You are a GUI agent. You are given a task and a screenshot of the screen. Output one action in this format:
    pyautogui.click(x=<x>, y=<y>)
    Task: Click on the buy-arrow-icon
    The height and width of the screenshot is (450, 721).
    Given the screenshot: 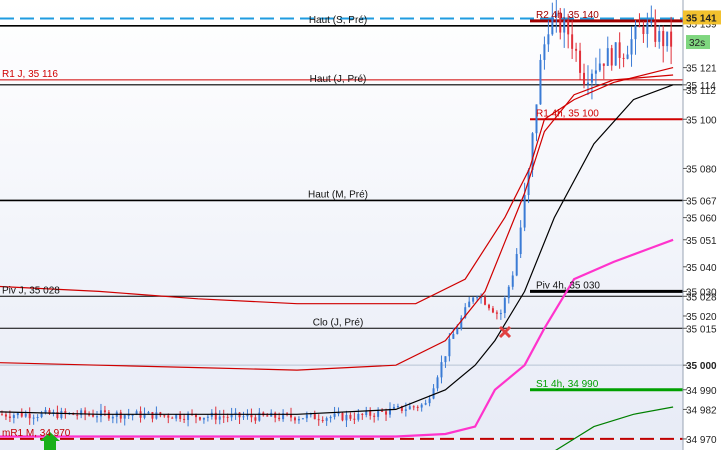 What is the action you would take?
    pyautogui.click(x=50, y=441)
    